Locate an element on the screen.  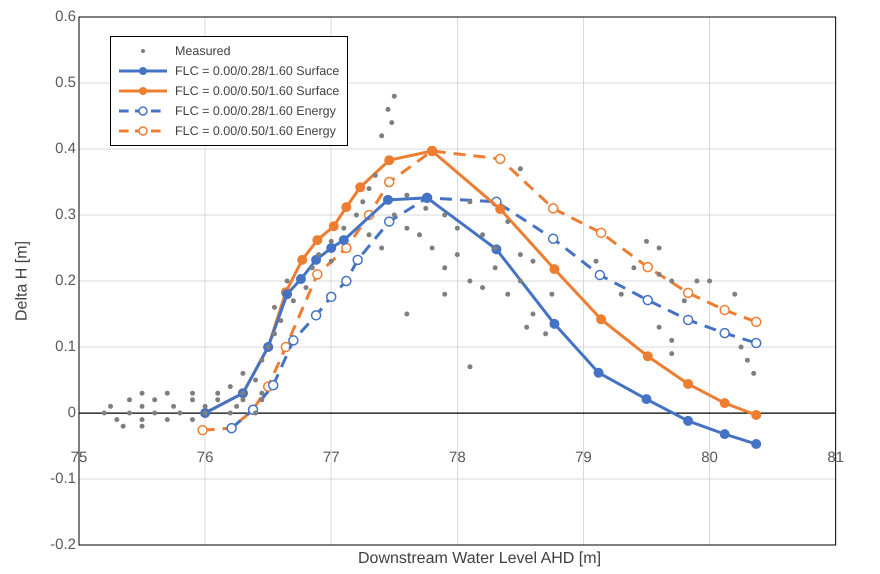
x-tick-label: 76 is located at coordinates (205, 457).